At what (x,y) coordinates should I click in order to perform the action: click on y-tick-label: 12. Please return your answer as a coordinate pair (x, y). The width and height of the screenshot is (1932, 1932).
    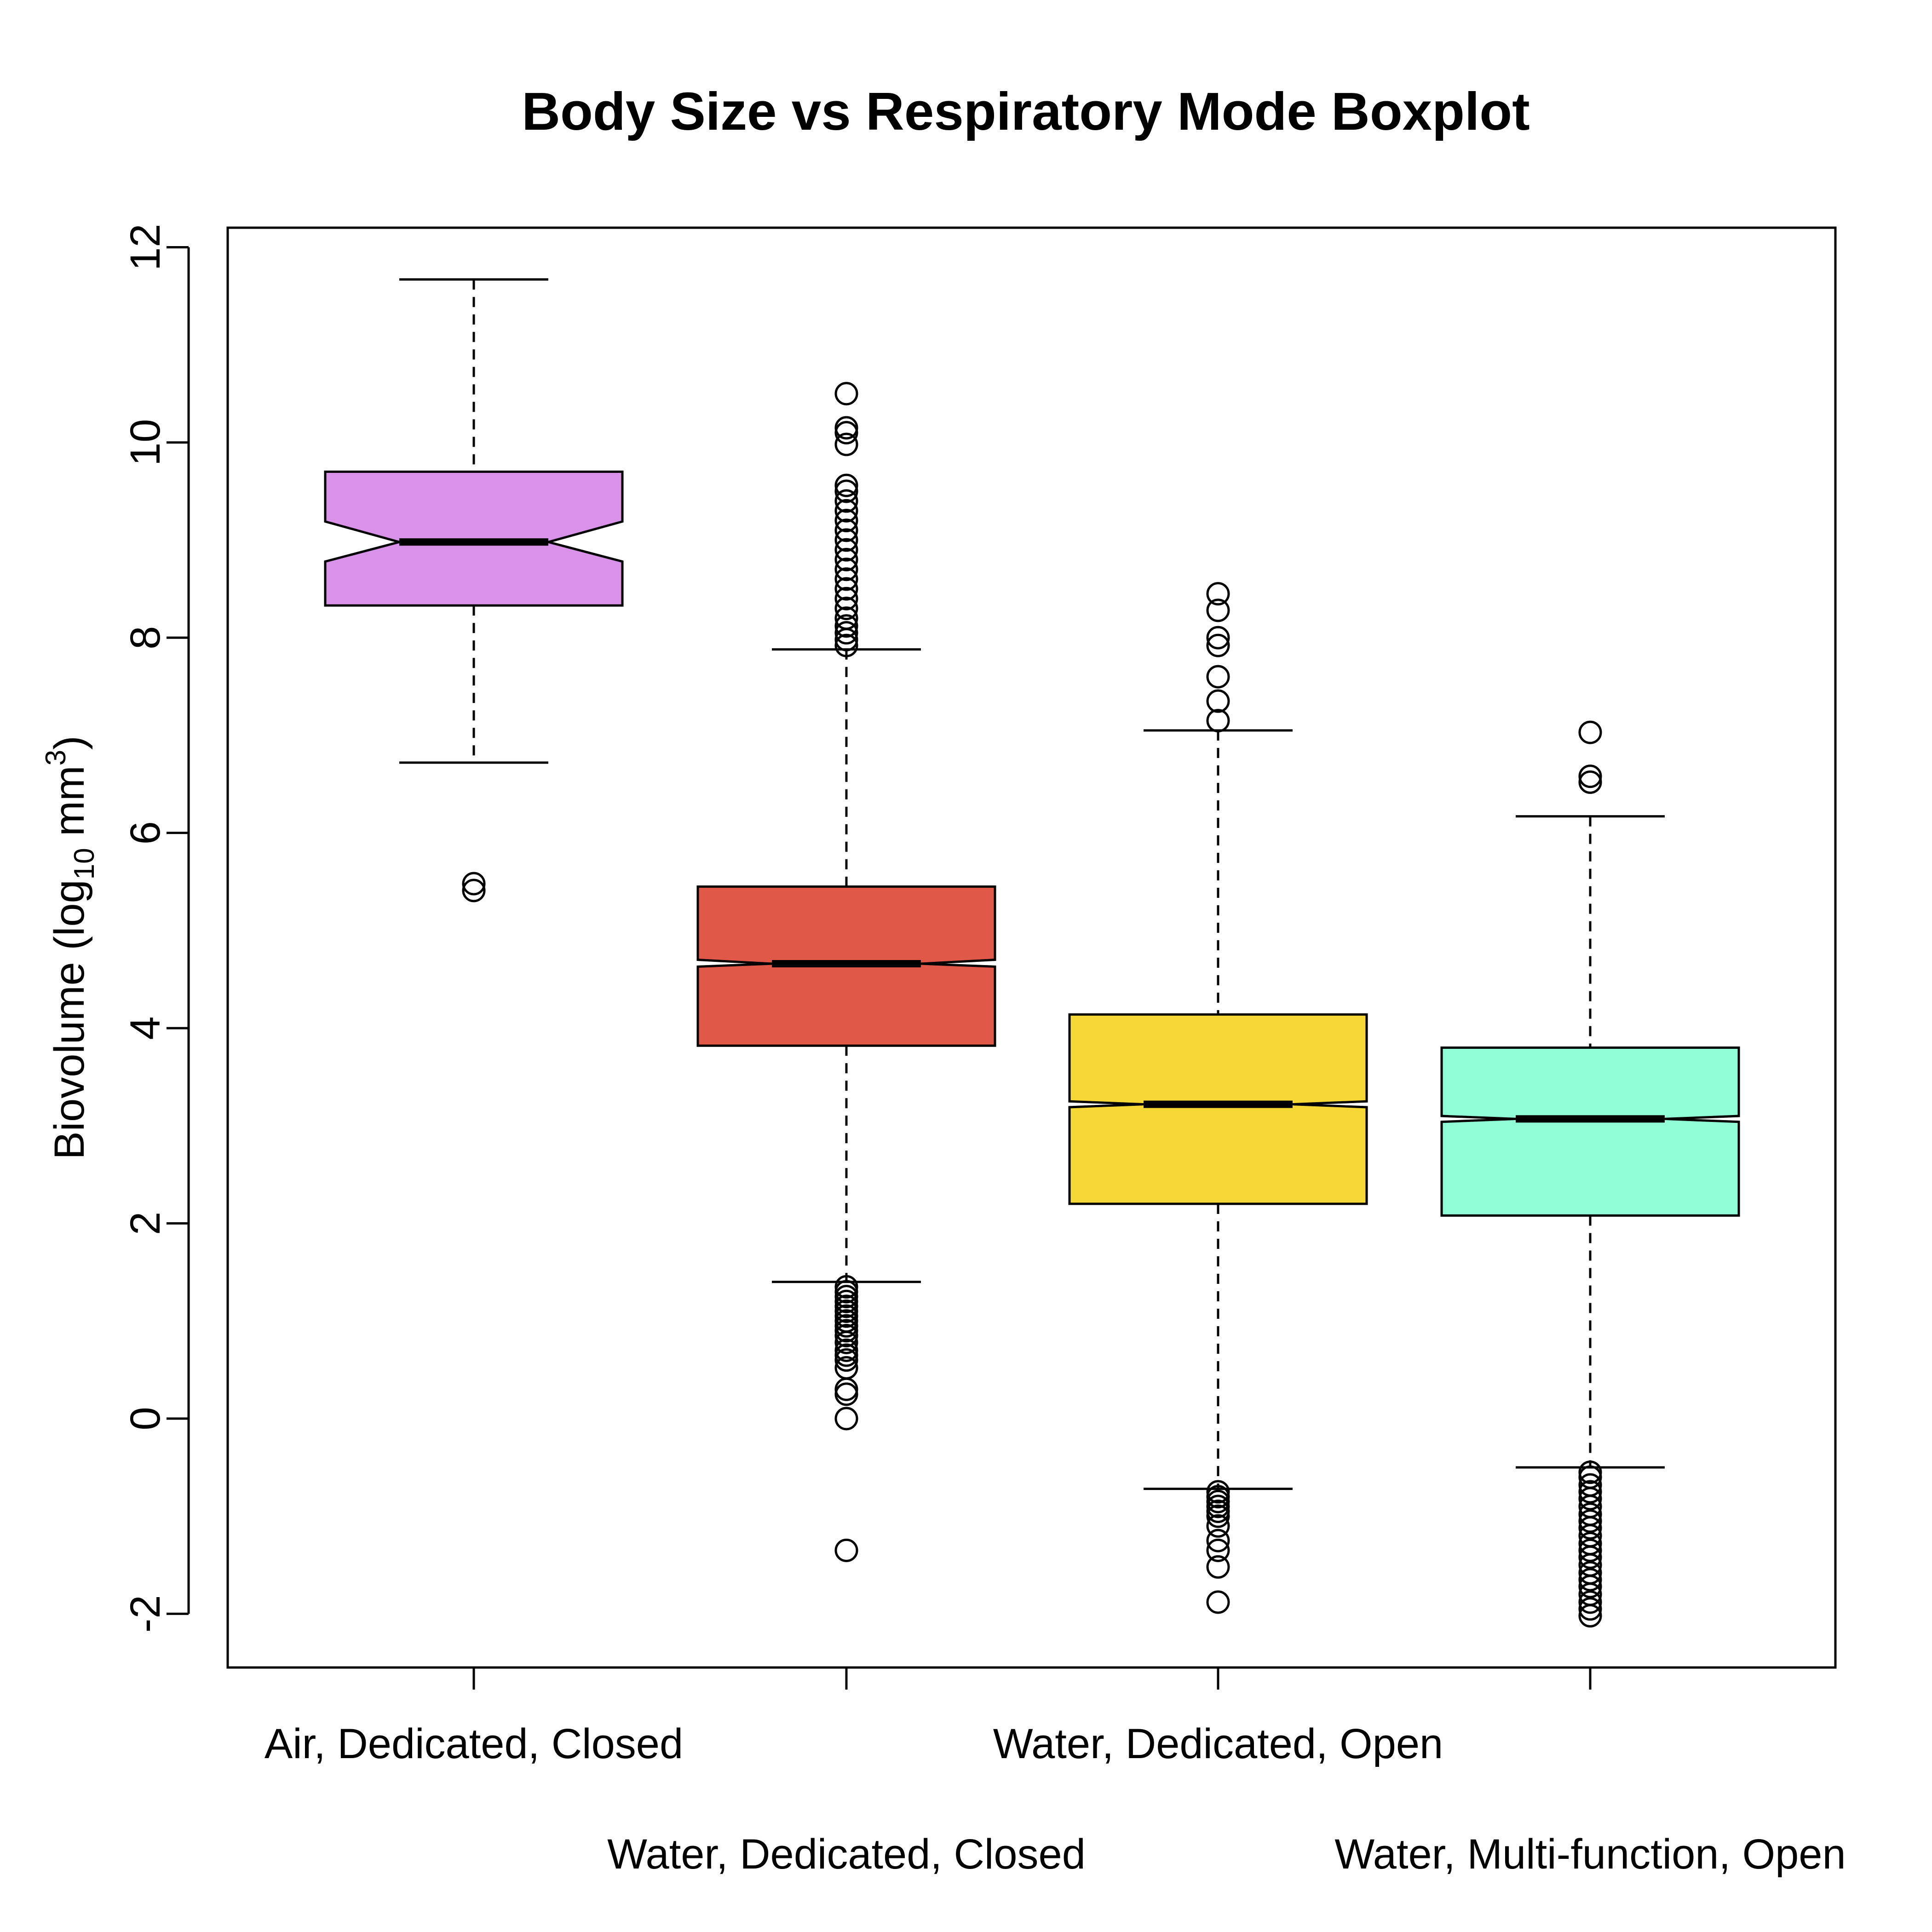
    Looking at the image, I should click on (145, 247).